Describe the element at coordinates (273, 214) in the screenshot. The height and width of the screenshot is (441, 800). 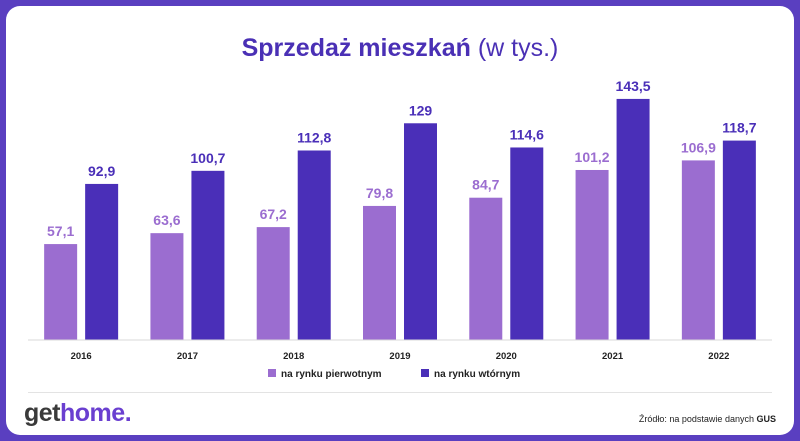
I see `data-label-primary-2018: 67,2` at that location.